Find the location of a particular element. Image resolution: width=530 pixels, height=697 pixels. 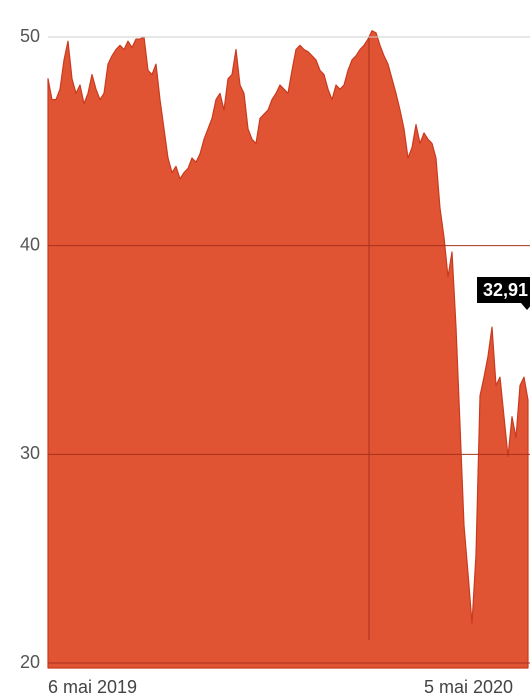

tooltip: 32,91 is located at coordinates (503, 293).